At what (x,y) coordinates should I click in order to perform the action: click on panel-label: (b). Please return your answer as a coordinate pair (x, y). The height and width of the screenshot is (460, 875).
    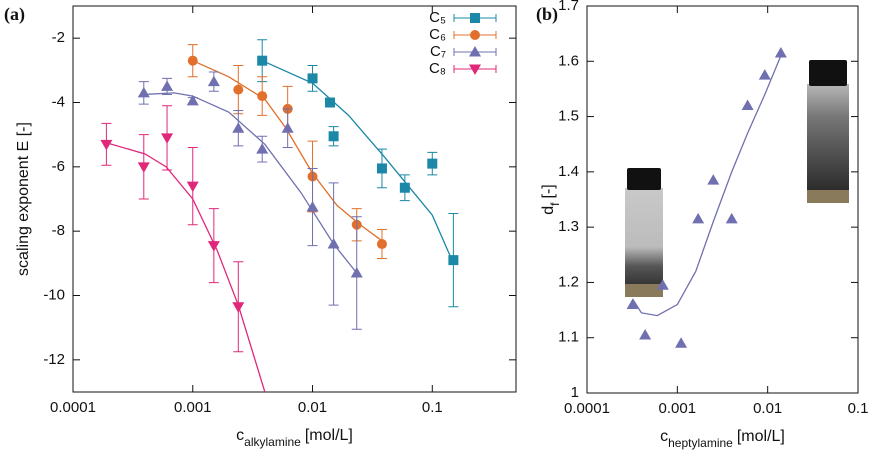
    Looking at the image, I should click on (547, 14).